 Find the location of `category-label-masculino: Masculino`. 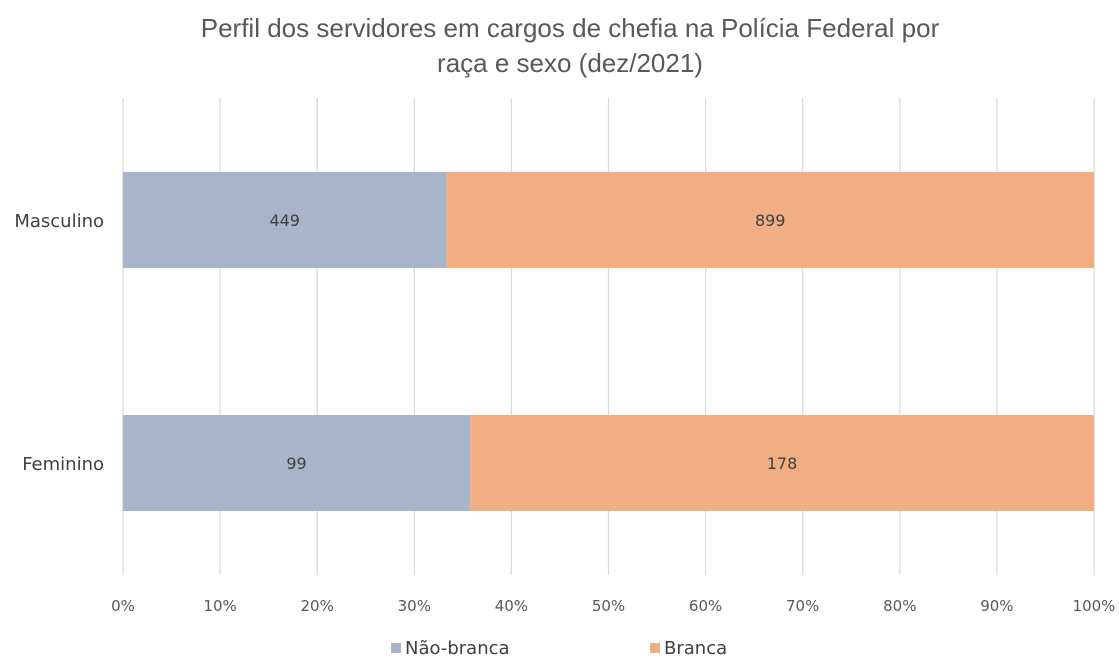

category-label-masculino: Masculino is located at coordinates (59, 221).